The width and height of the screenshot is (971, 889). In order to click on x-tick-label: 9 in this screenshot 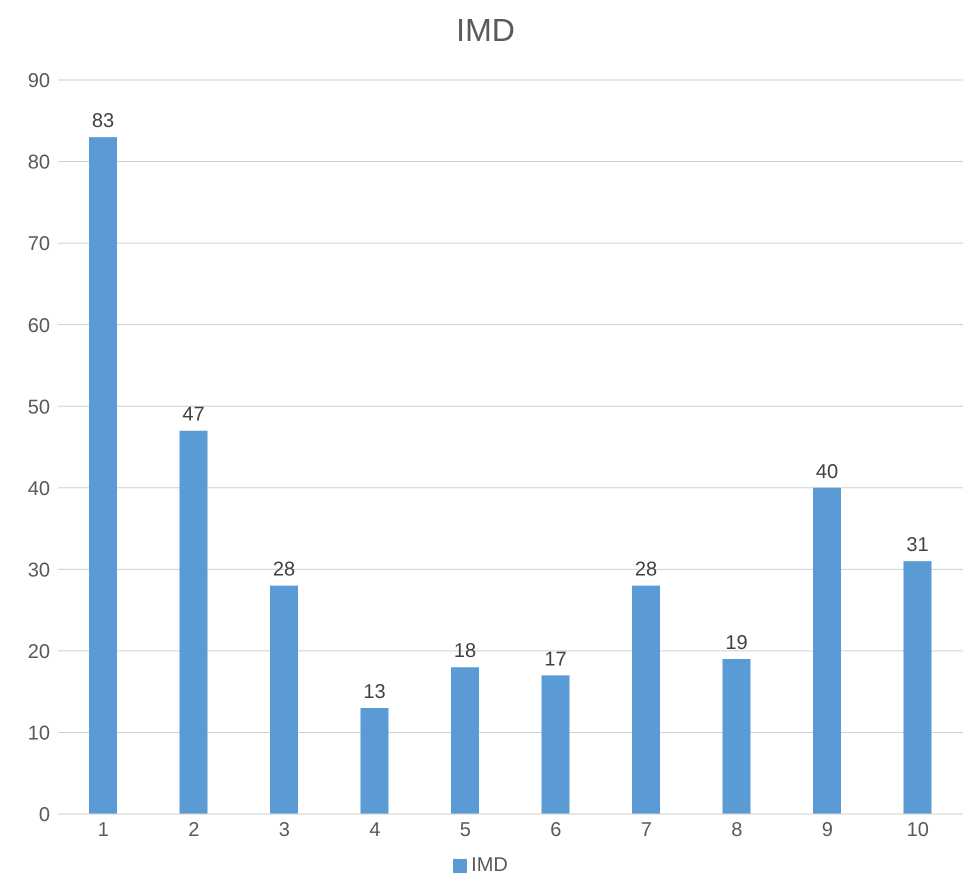, I will do `click(827, 830)`.